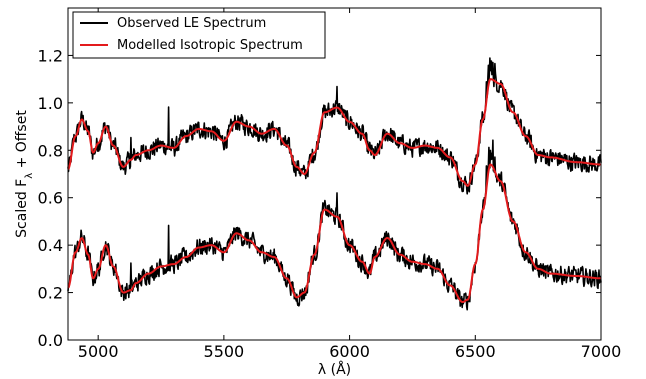 The image size is (646, 379). Describe the element at coordinates (50, 55) in the screenshot. I see `y-tick-label: 1.2` at that location.